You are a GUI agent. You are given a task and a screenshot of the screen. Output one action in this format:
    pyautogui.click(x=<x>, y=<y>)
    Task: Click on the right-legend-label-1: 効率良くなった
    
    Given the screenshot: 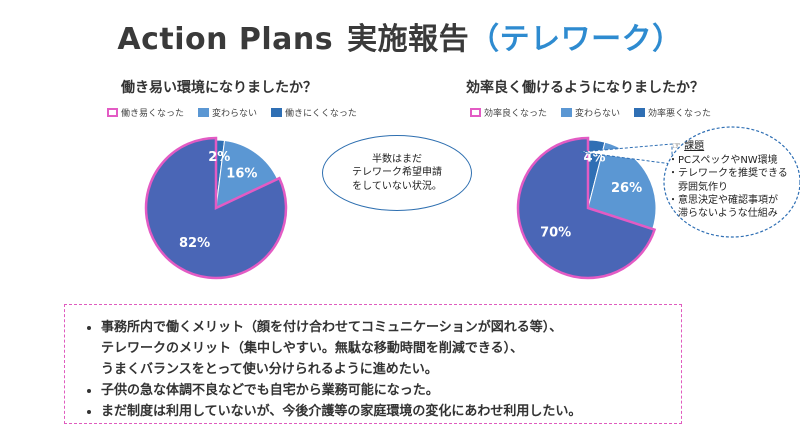 What is the action you would take?
    pyautogui.click(x=516, y=114)
    